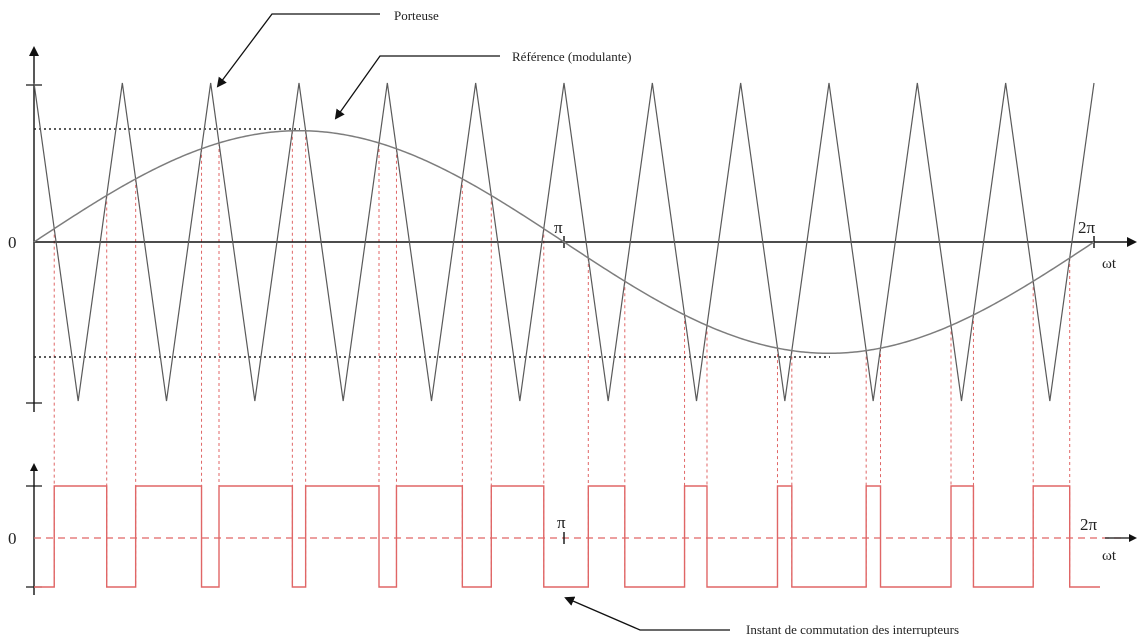 This screenshot has height=640, width=1139. What do you see at coordinates (647, 613) in the screenshot?
I see `switching-pointer` at bounding box center [647, 613].